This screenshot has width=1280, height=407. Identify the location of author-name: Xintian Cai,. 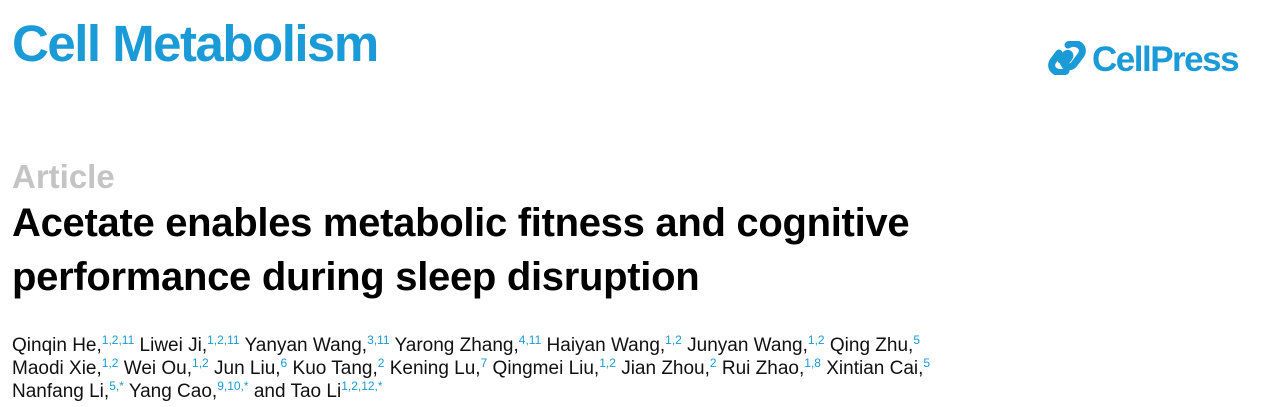
(875, 368).